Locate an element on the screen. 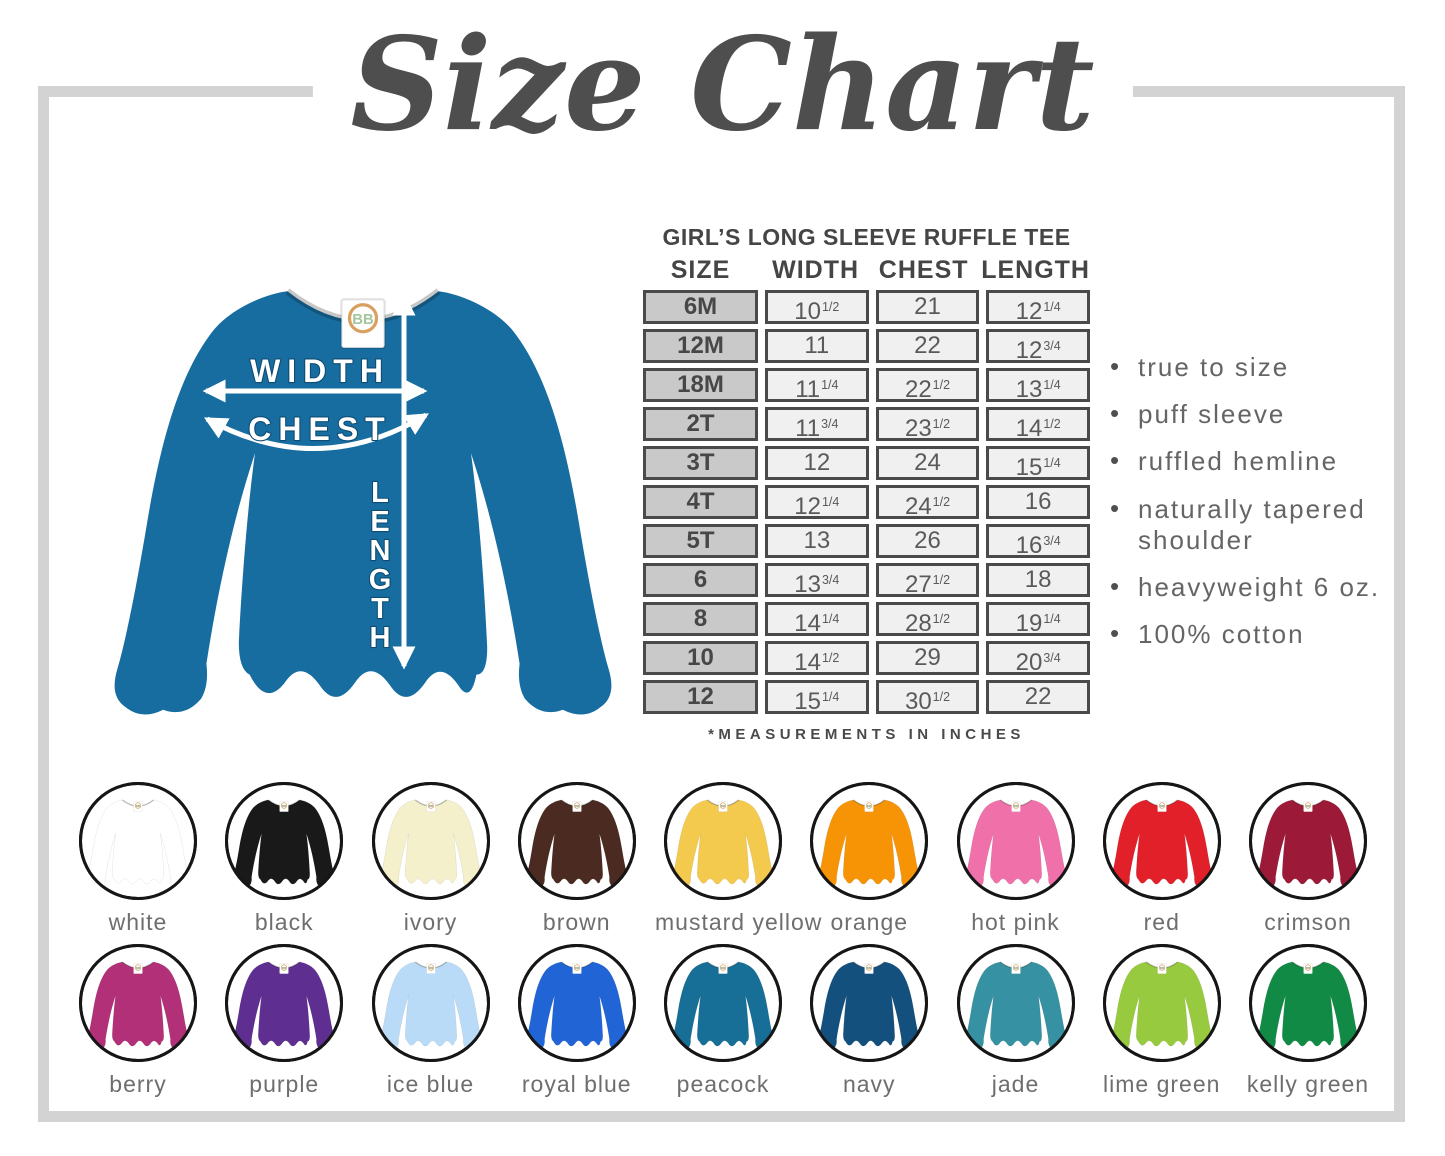  measurement-cell: 301/2 is located at coordinates (927, 697).